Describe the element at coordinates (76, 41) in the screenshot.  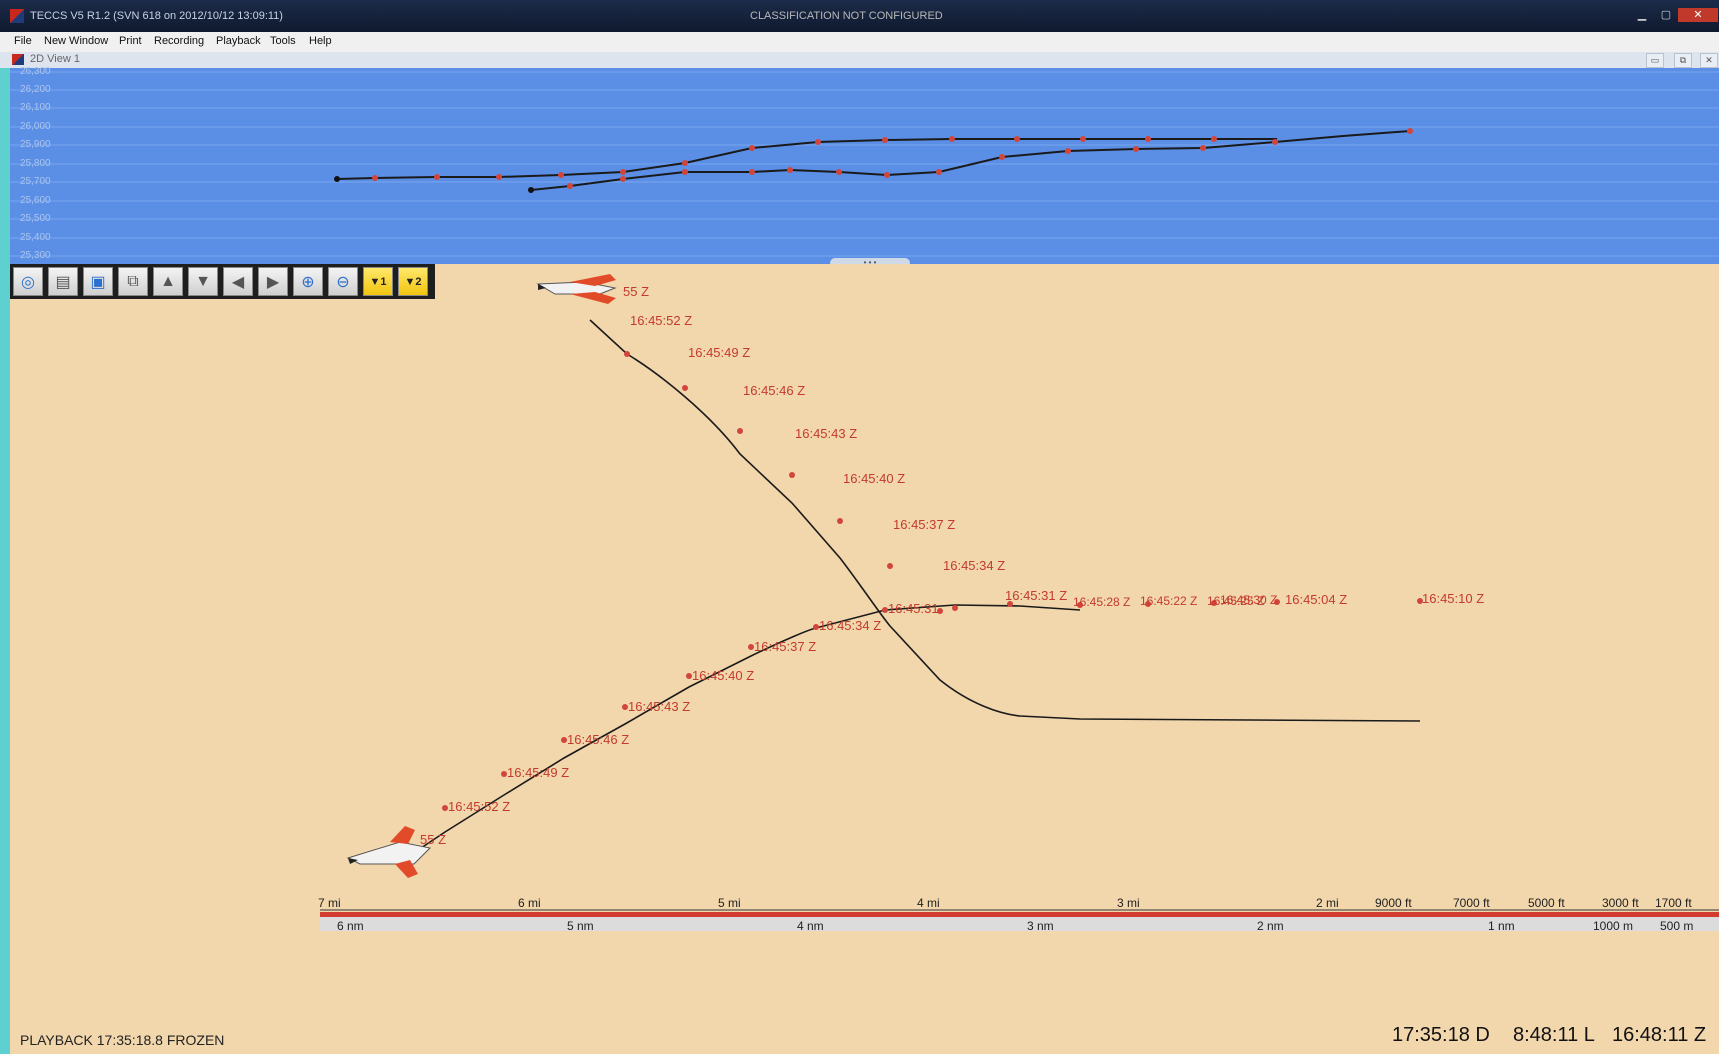
I see `menu-new-window: New Window` at that location.